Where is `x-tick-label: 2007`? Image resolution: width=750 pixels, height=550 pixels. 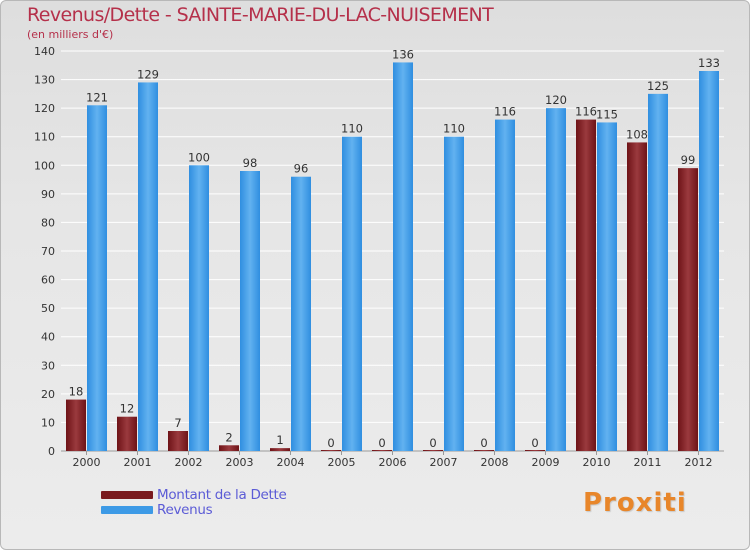 x-tick-label: 2007 is located at coordinates (444, 462).